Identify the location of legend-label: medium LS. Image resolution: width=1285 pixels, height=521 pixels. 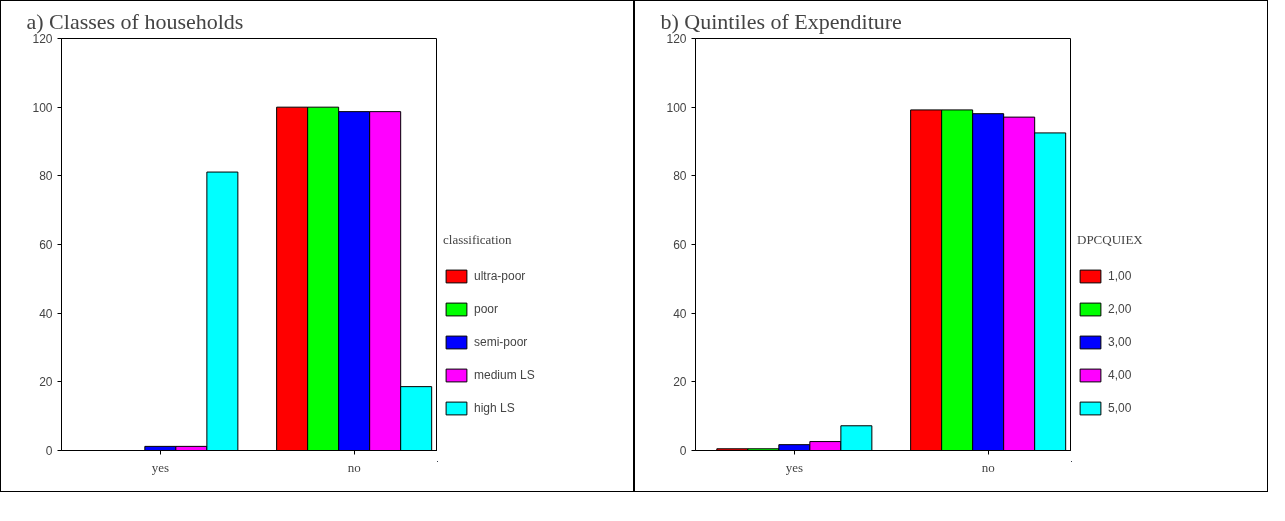
(504, 375).